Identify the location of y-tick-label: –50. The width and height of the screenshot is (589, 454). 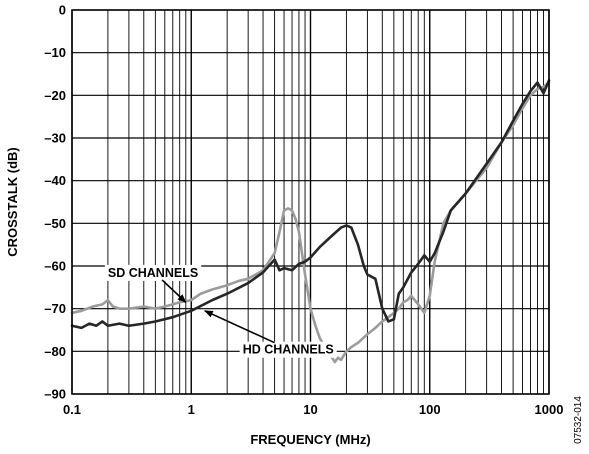
(55, 223).